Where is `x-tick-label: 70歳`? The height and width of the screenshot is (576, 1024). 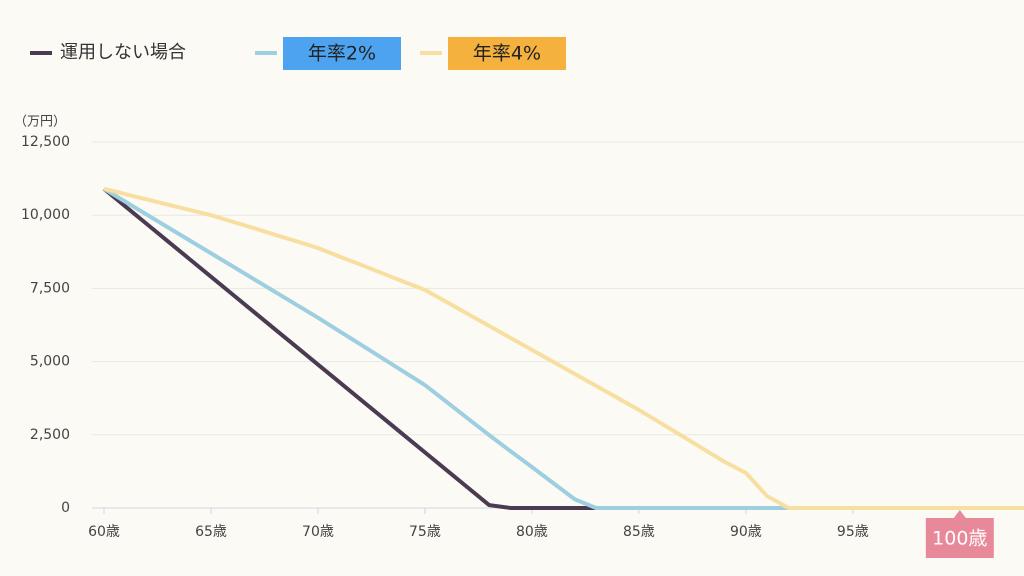
x-tick-label: 70歳 is located at coordinates (318, 532).